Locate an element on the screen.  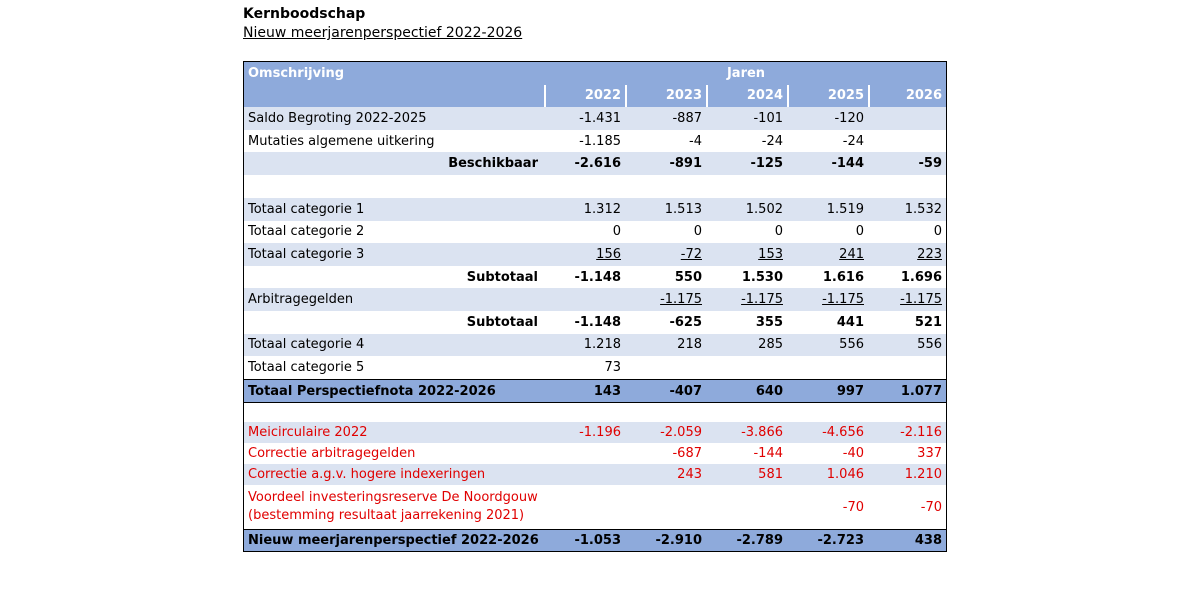
cell: 355 is located at coordinates (769, 322).